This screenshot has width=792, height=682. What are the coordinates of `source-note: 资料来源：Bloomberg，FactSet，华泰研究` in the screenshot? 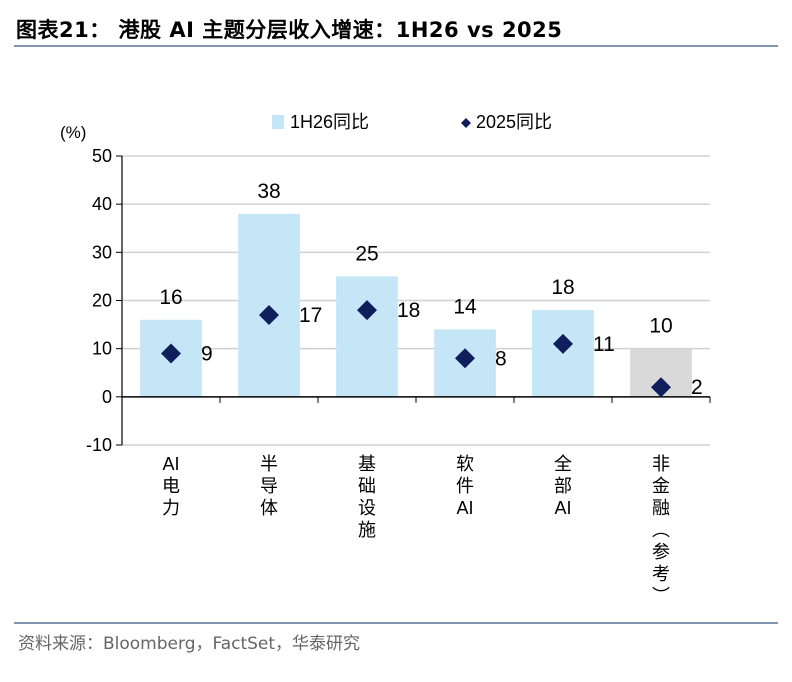 It's located at (189, 644).